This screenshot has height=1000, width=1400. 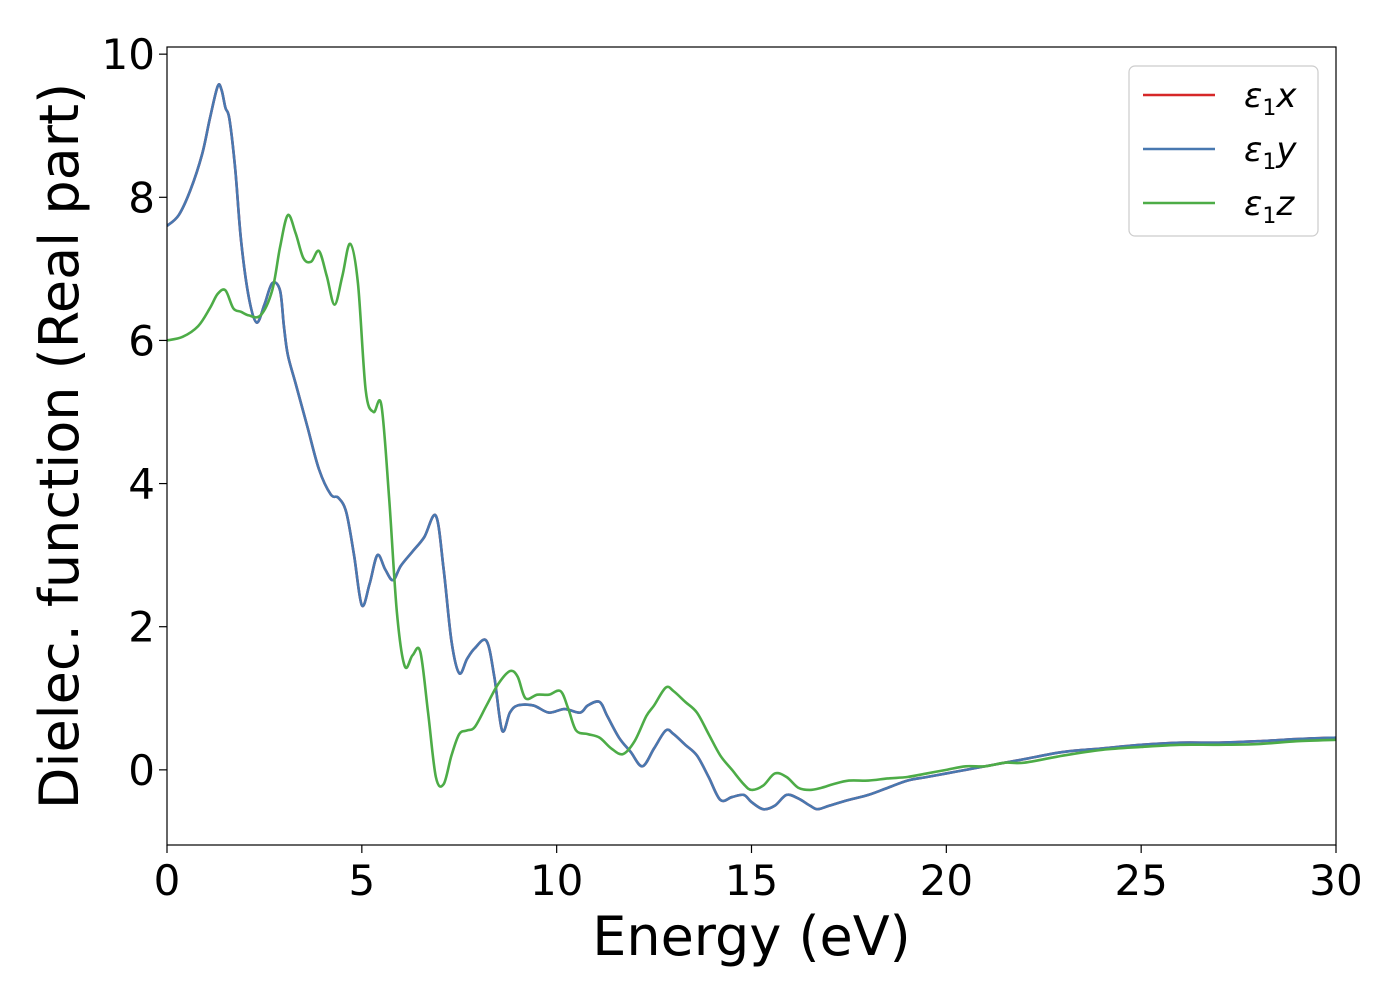 What do you see at coordinates (59, 446) in the screenshot?
I see `y-axis-label: Dielec. function (Real part)` at bounding box center [59, 446].